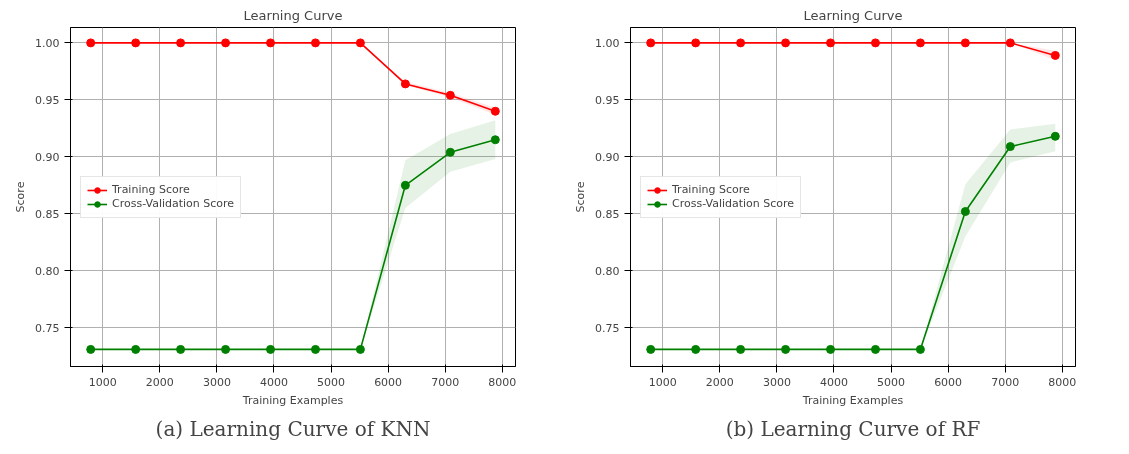 This screenshot has width=1129, height=454. What do you see at coordinates (853, 428) in the screenshot?
I see `text: (b) Learning Curve of RF` at bounding box center [853, 428].